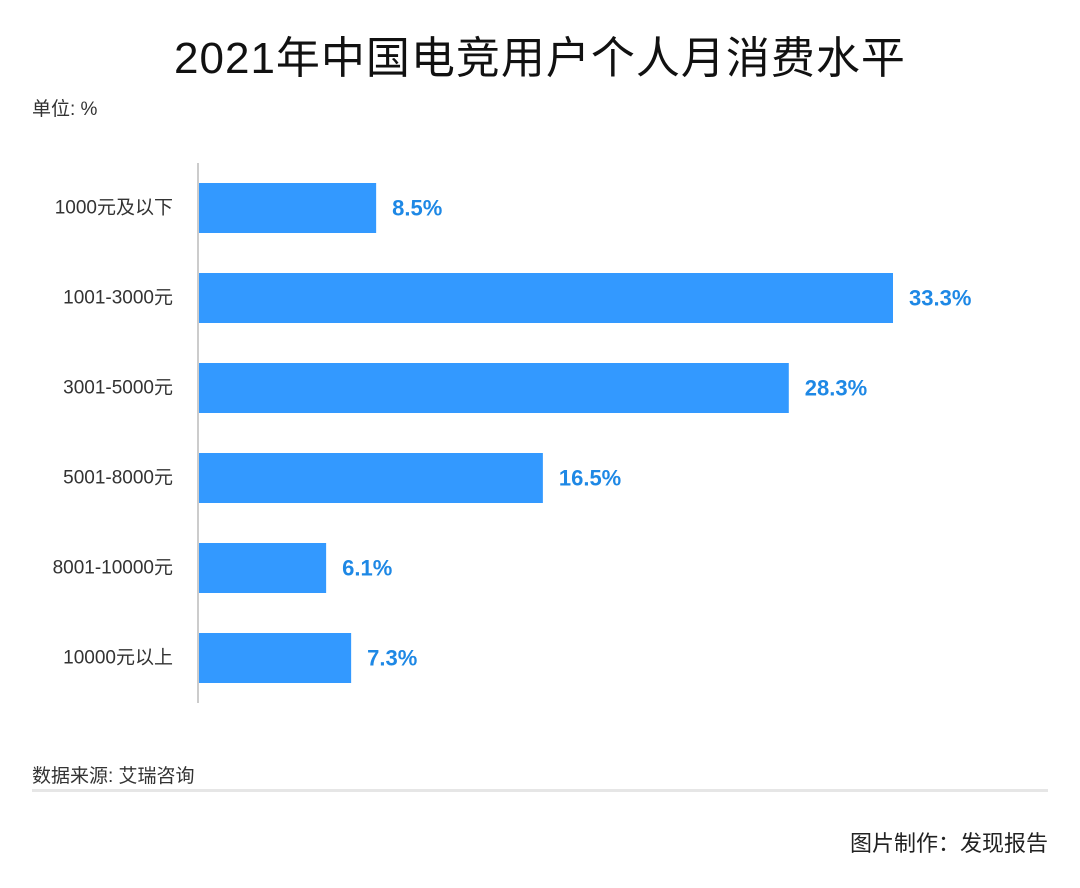 The width and height of the screenshot is (1080, 888). Describe the element at coordinates (590, 478) in the screenshot. I see `value-label: 16.5%` at that location.